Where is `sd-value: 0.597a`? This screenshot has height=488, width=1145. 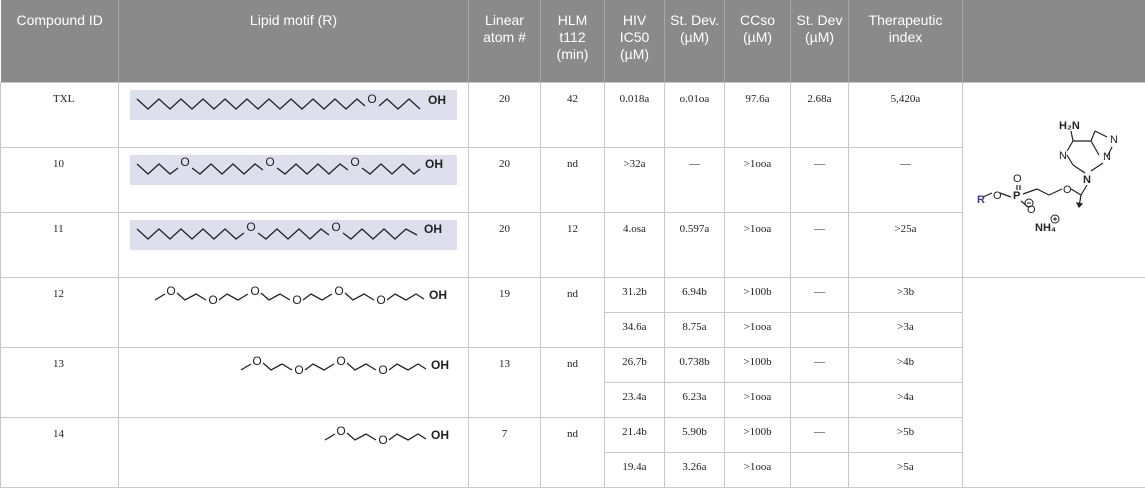 sd-value: 0.597a is located at coordinates (695, 244).